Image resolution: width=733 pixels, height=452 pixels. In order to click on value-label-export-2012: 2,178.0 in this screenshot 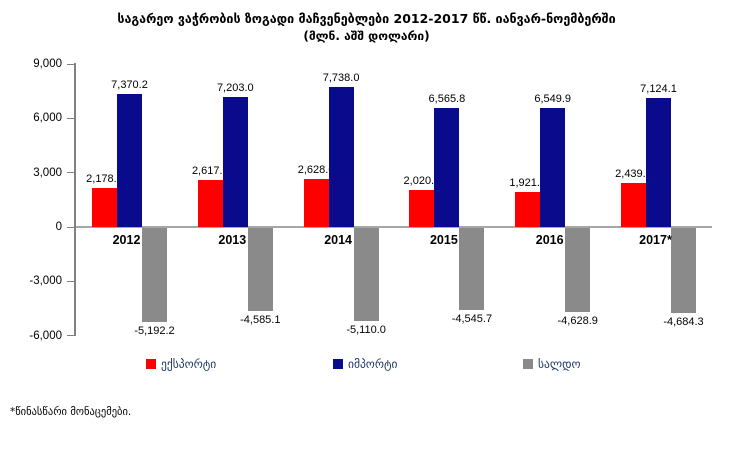, I will do `click(104, 178)`.